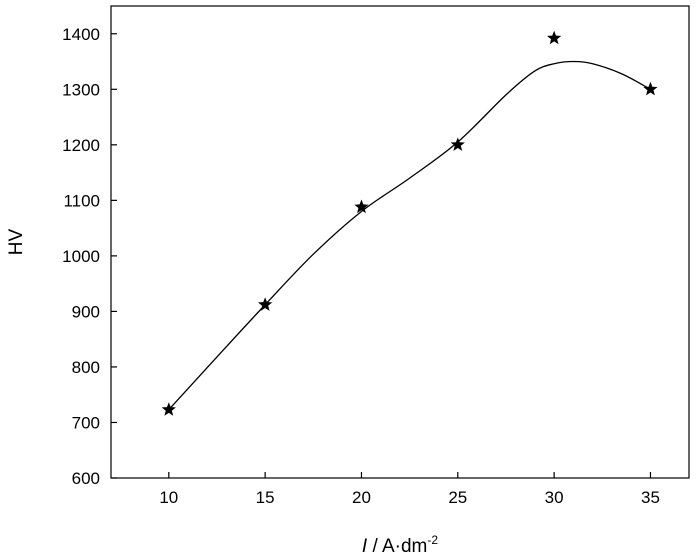 This screenshot has height=558, width=700. Describe the element at coordinates (86, 311) in the screenshot. I see `y-tick-label: 900` at that location.